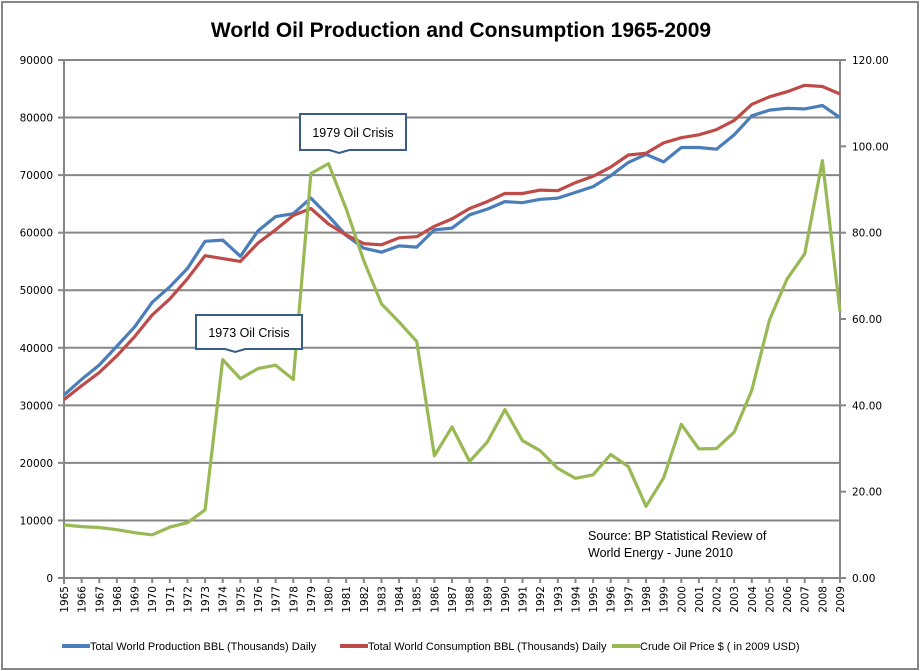  What do you see at coordinates (867, 406) in the screenshot?
I see `right-tick-label: 40.00` at bounding box center [867, 406].